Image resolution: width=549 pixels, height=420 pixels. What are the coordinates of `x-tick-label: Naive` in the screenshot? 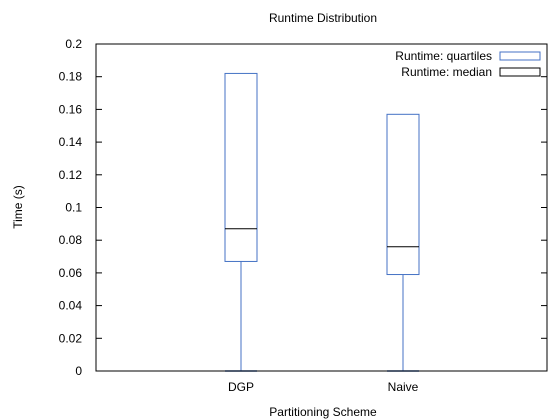 It's located at (403, 387).